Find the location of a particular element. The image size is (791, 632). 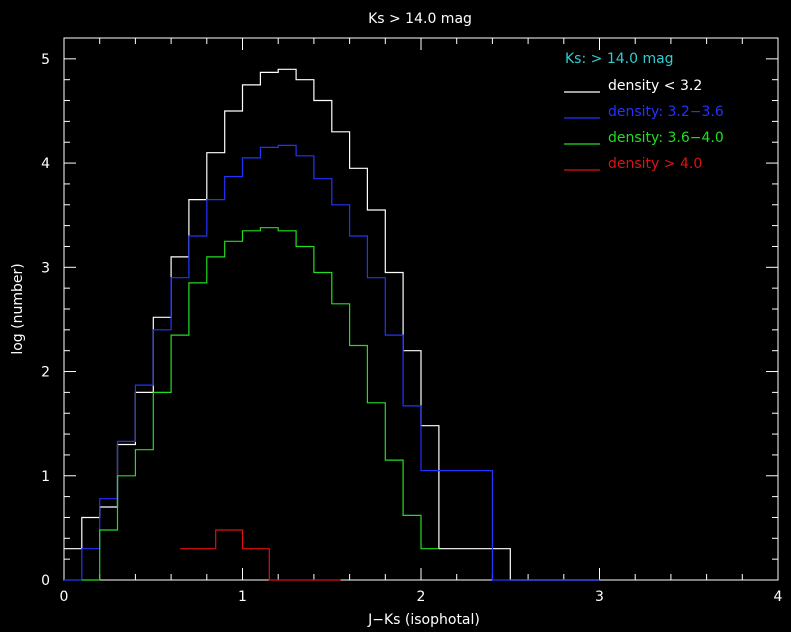

y-tick-label: 0 is located at coordinates (45, 581).